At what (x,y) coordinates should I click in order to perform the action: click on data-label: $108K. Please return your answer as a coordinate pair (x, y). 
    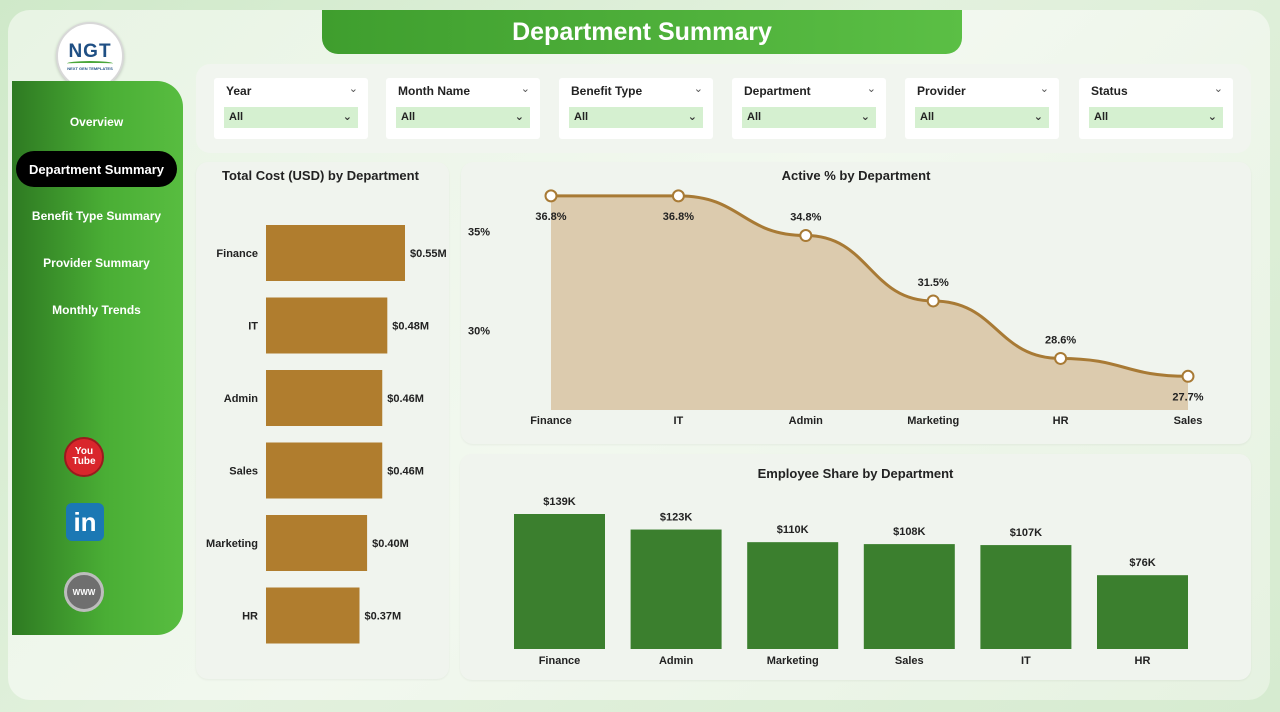
    Looking at the image, I should click on (909, 532).